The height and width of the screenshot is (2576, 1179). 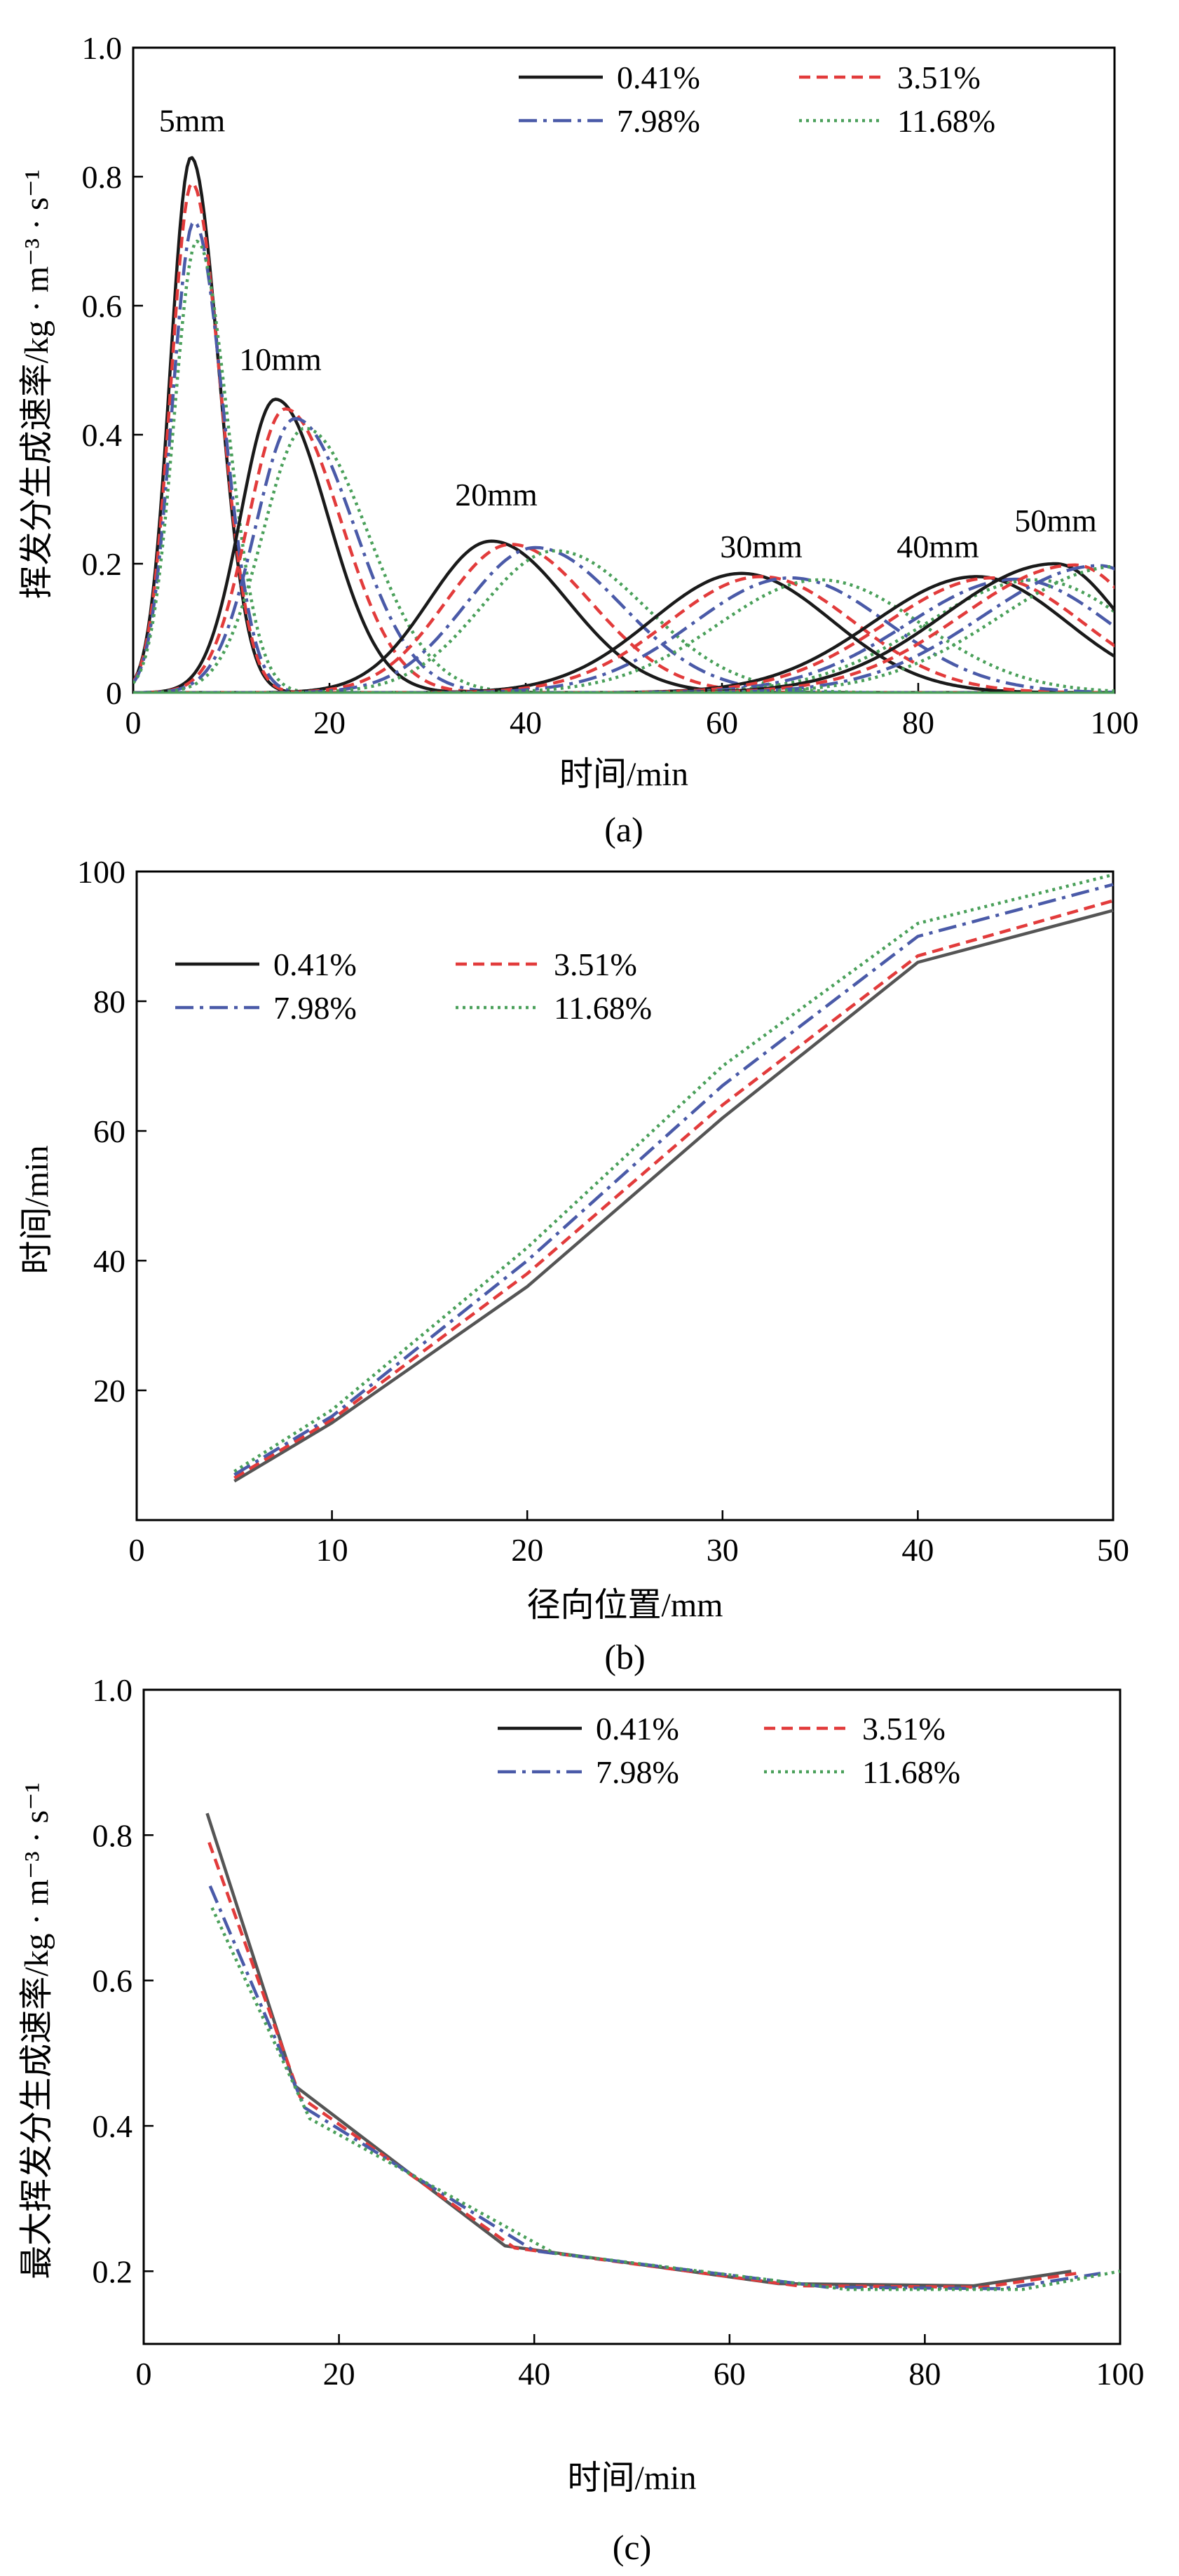 I want to click on figure-caption: (b), so click(x=624, y=1656).